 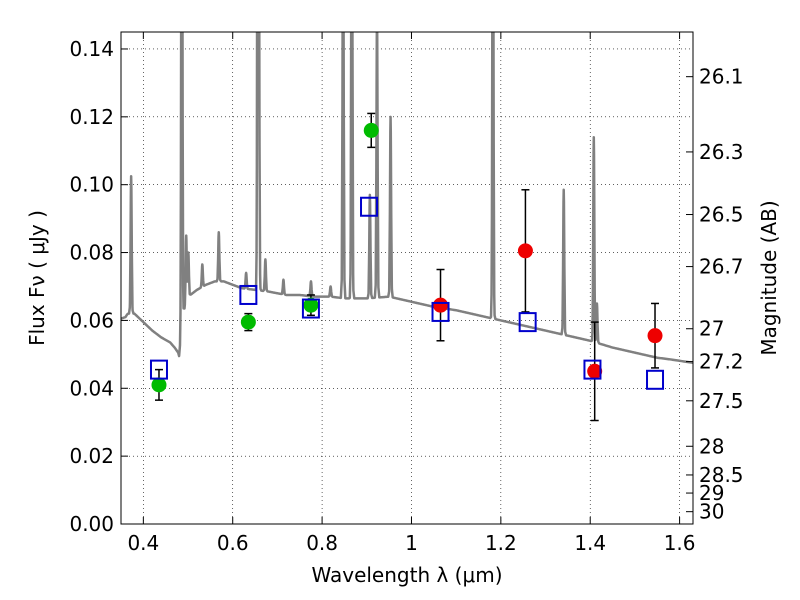 I want to click on x-tick-label: 1.6, so click(x=680, y=543).